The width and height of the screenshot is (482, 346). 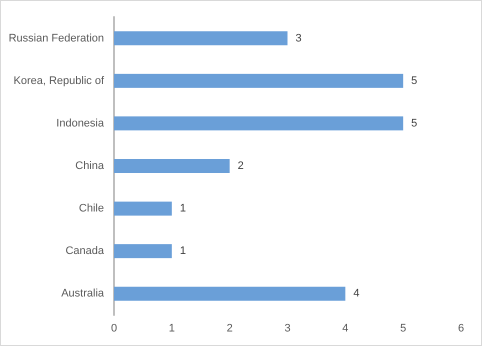 What do you see at coordinates (287, 328) in the screenshot?
I see `x-tick-label: 3` at bounding box center [287, 328].